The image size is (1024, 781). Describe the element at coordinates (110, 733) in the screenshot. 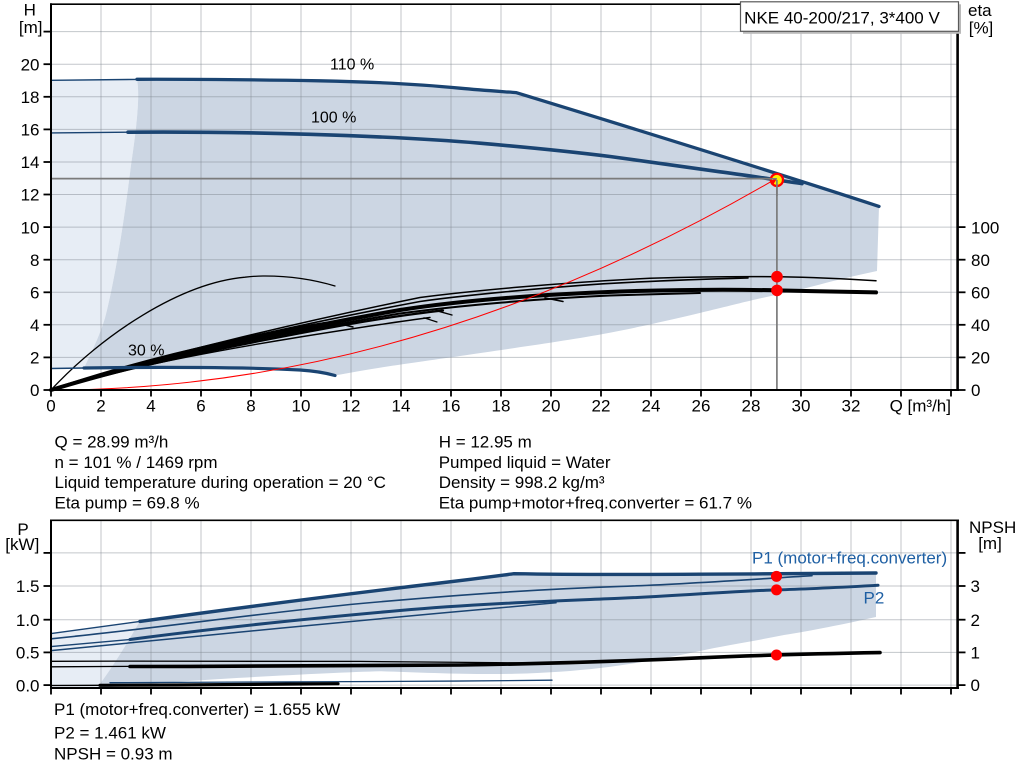

I see `svg-text: P2 = 1.461 kW` at that location.